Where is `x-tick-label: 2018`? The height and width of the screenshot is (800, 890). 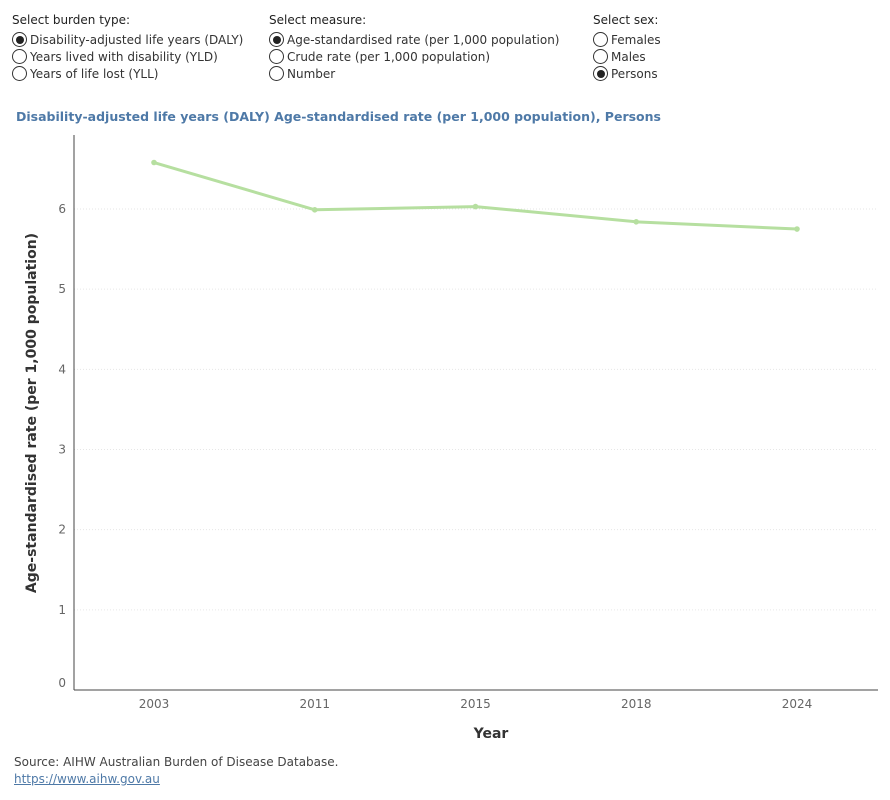 x-tick-label: 2018 is located at coordinates (636, 704).